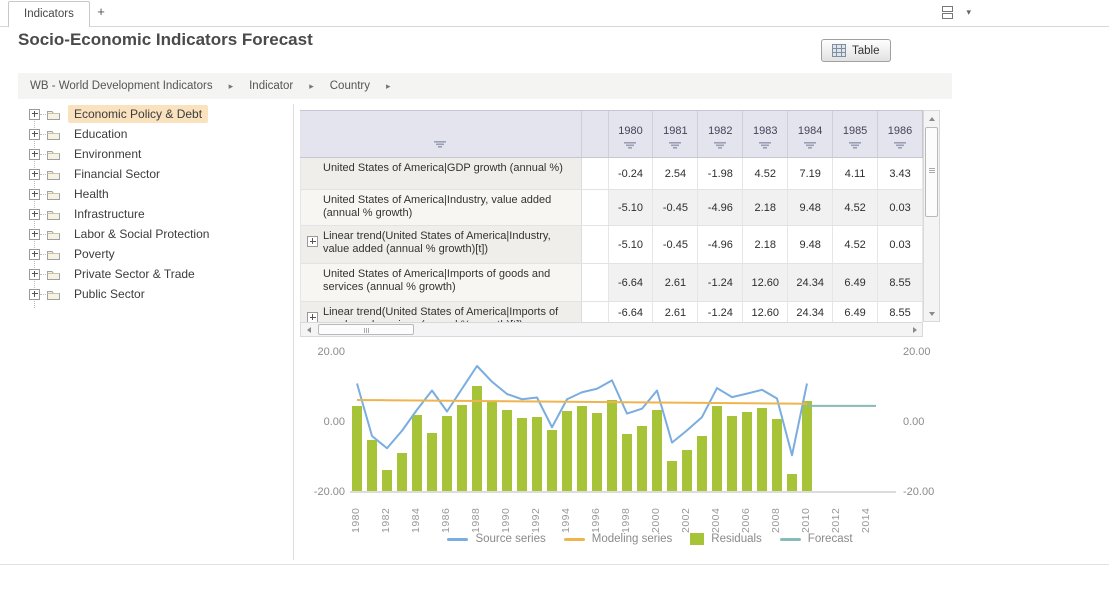 The height and width of the screenshot is (594, 1109). I want to click on tree-dash-line, so click(43, 114).